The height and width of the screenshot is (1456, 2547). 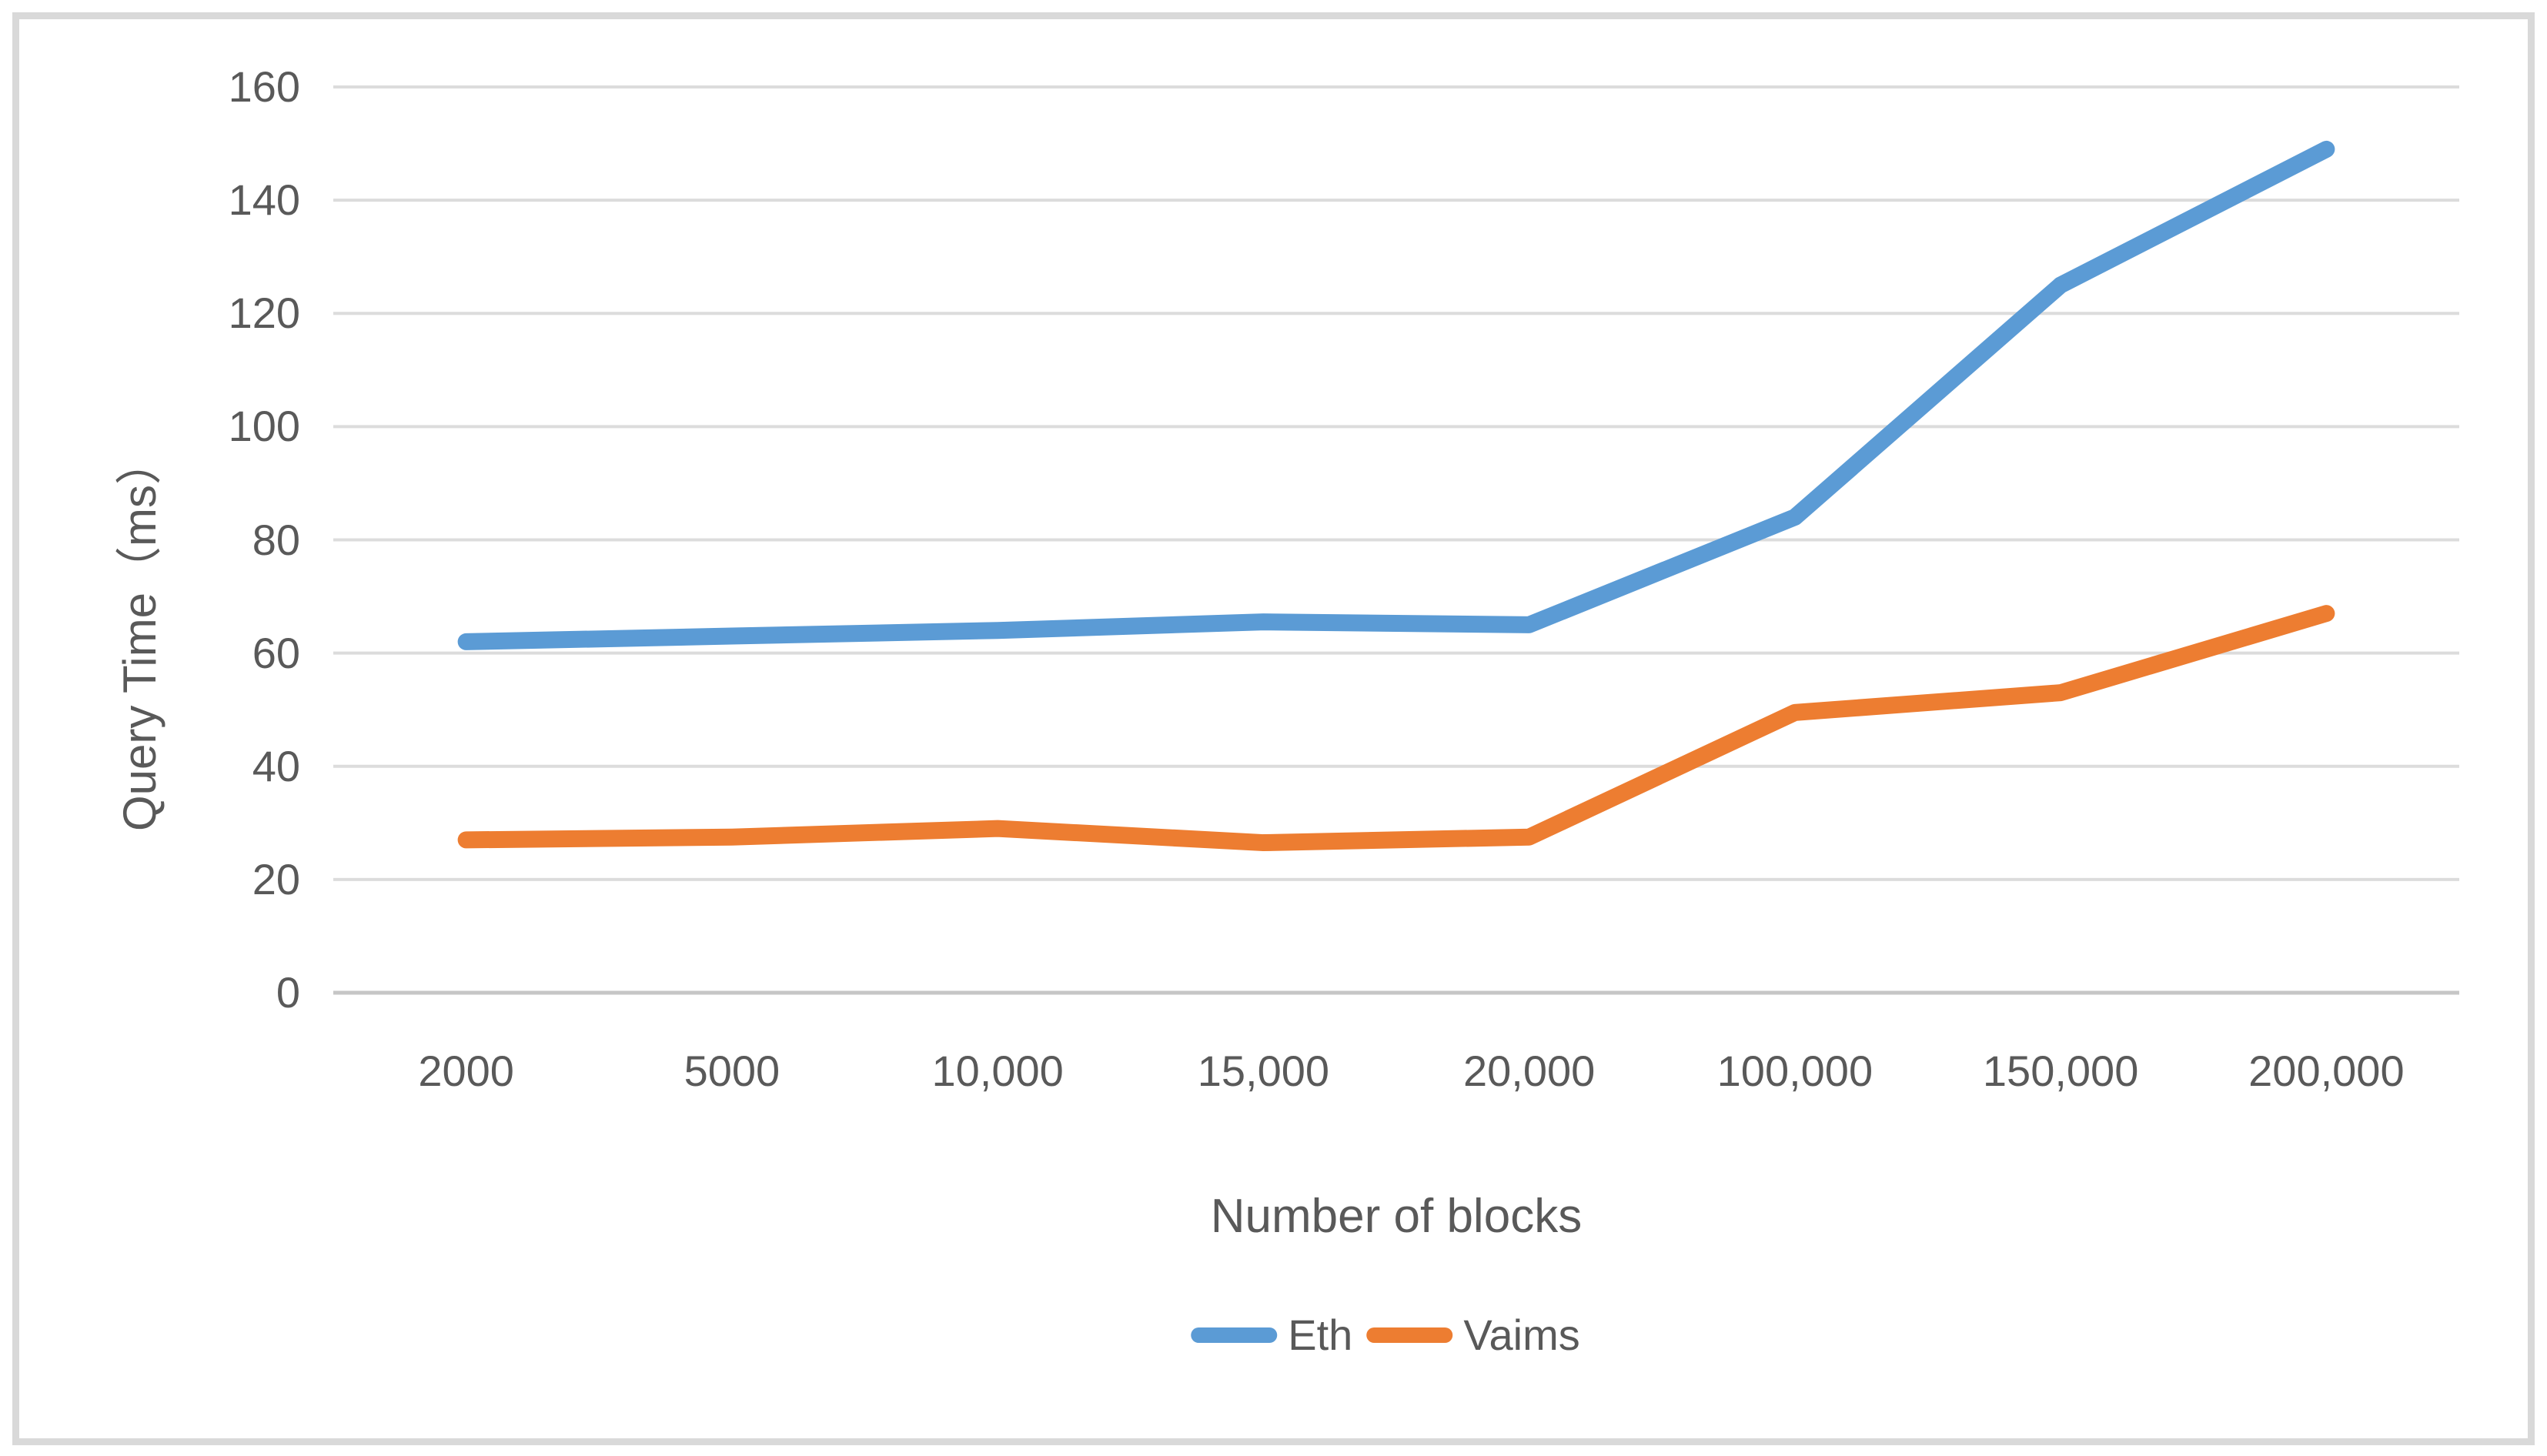 What do you see at coordinates (1396, 1216) in the screenshot?
I see `x-axis-title: Number of blocks` at bounding box center [1396, 1216].